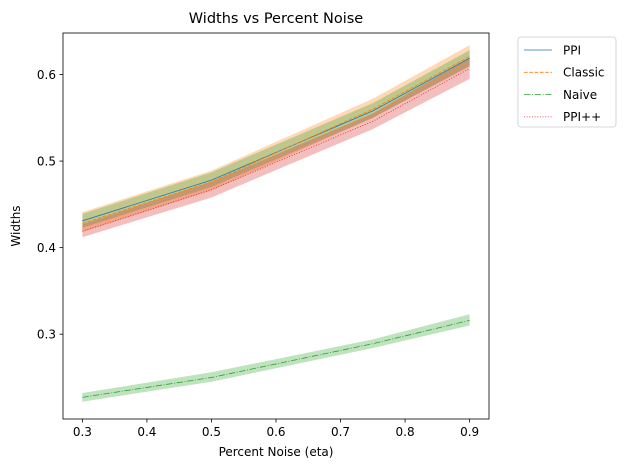 The image size is (626, 470). I want to click on legend: PPI Classic Naive PPI++, so click(567, 82).